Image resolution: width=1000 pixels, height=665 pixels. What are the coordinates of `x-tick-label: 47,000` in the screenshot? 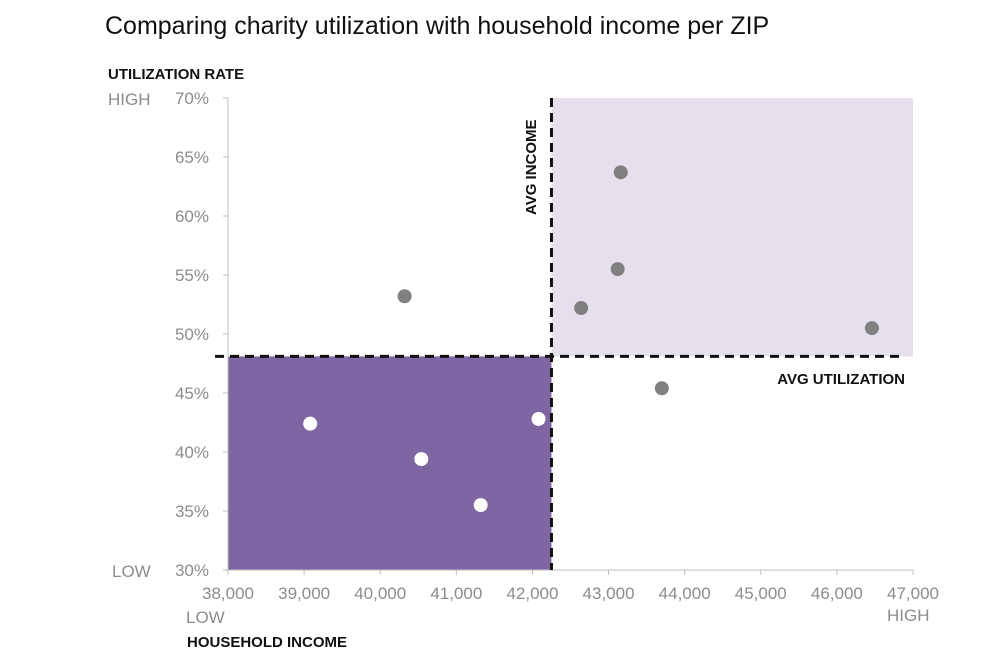 It's located at (913, 593).